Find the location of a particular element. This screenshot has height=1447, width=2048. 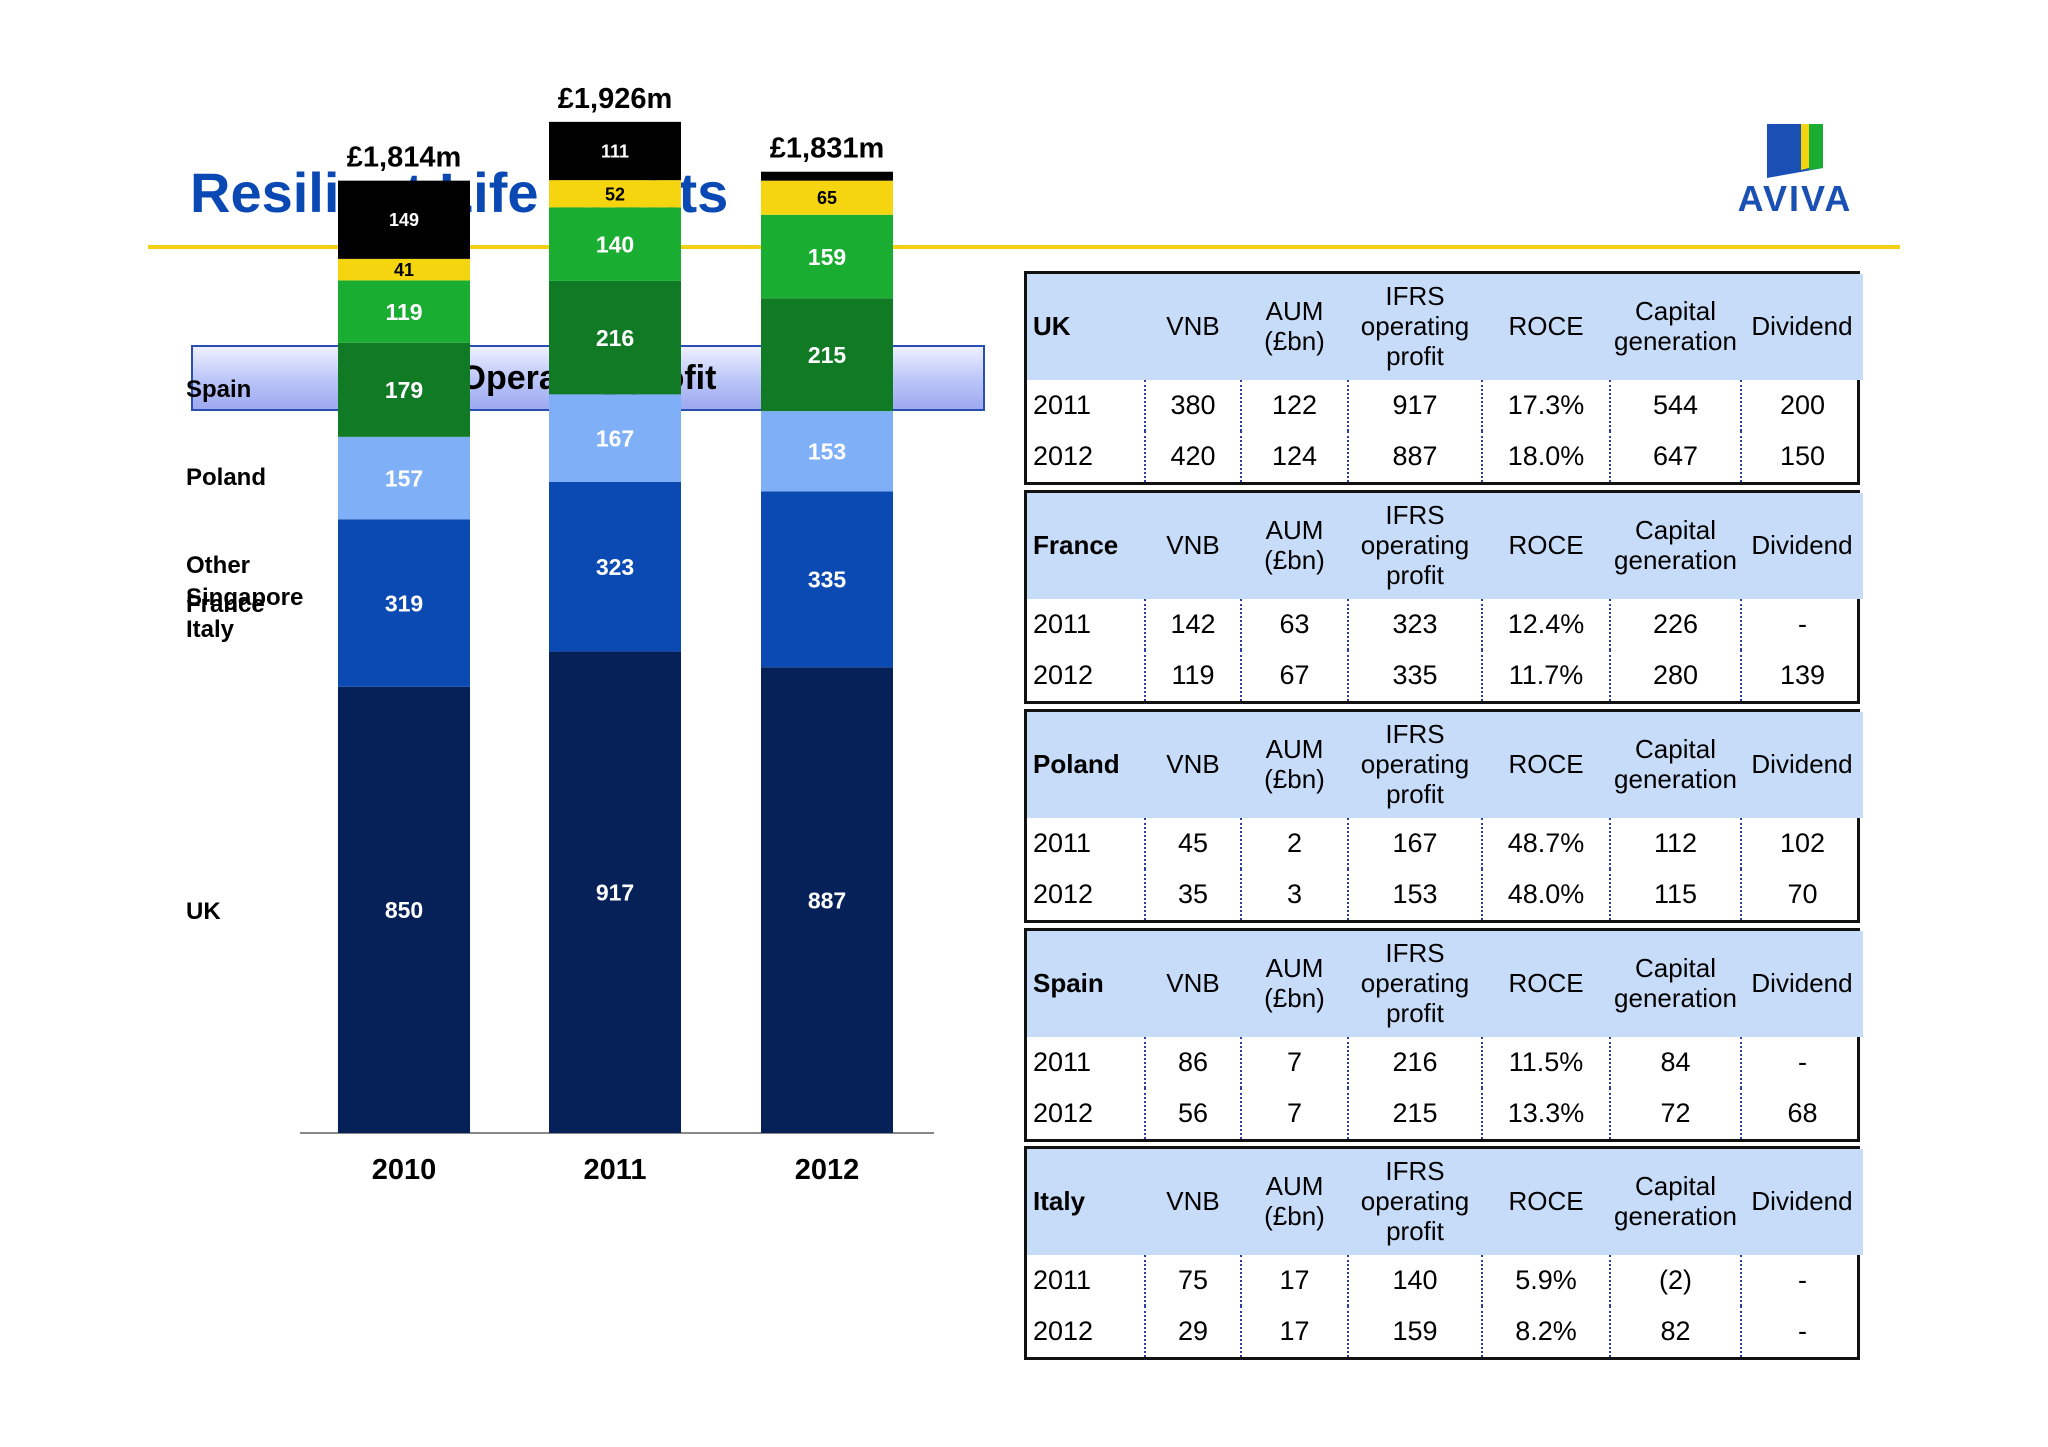

bar-2012-france is located at coordinates (827, 579).